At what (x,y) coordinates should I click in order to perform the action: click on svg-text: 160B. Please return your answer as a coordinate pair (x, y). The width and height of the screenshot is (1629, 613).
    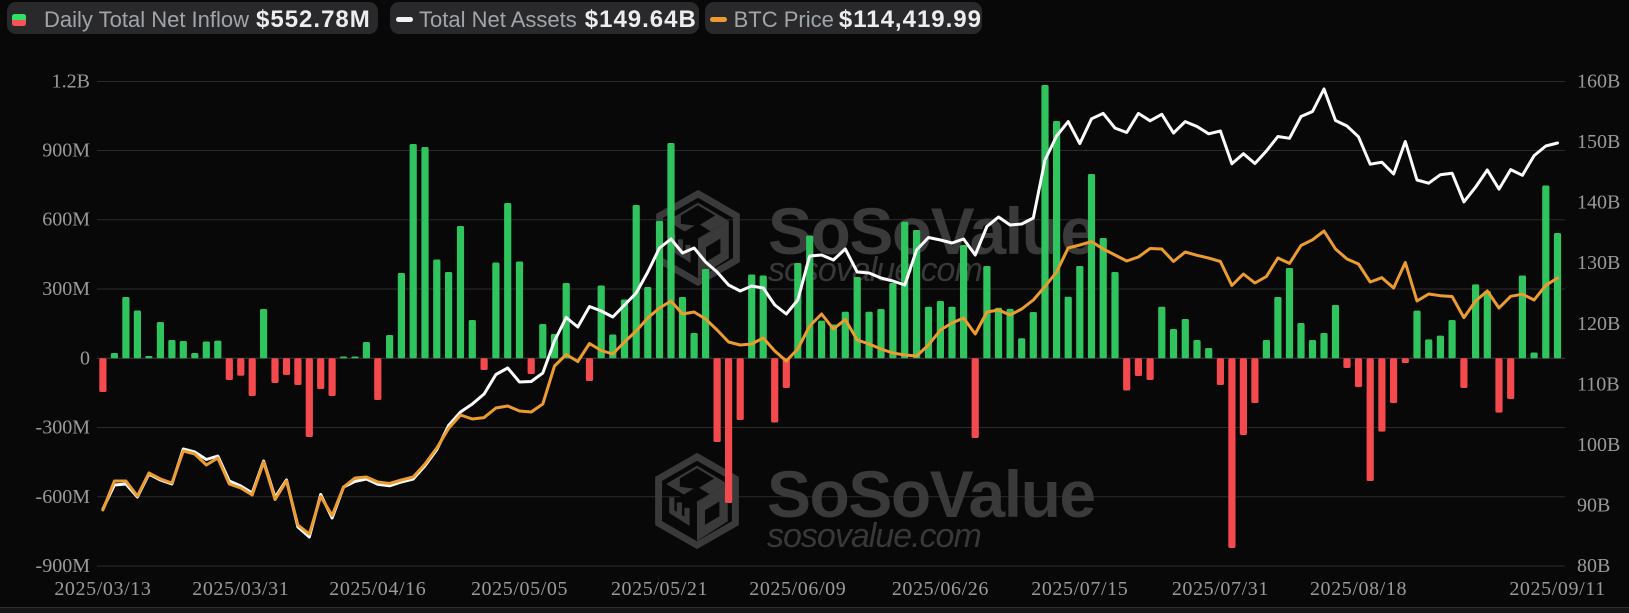
    Looking at the image, I should click on (1598, 82).